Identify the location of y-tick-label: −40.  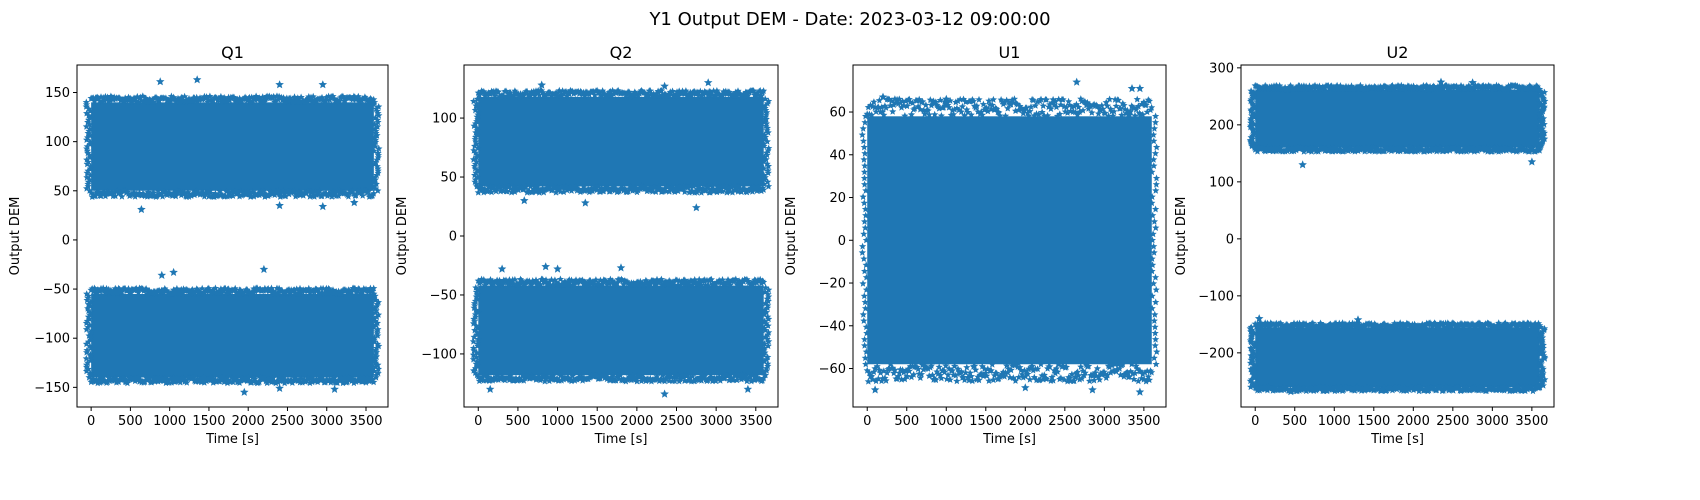
(832, 326).